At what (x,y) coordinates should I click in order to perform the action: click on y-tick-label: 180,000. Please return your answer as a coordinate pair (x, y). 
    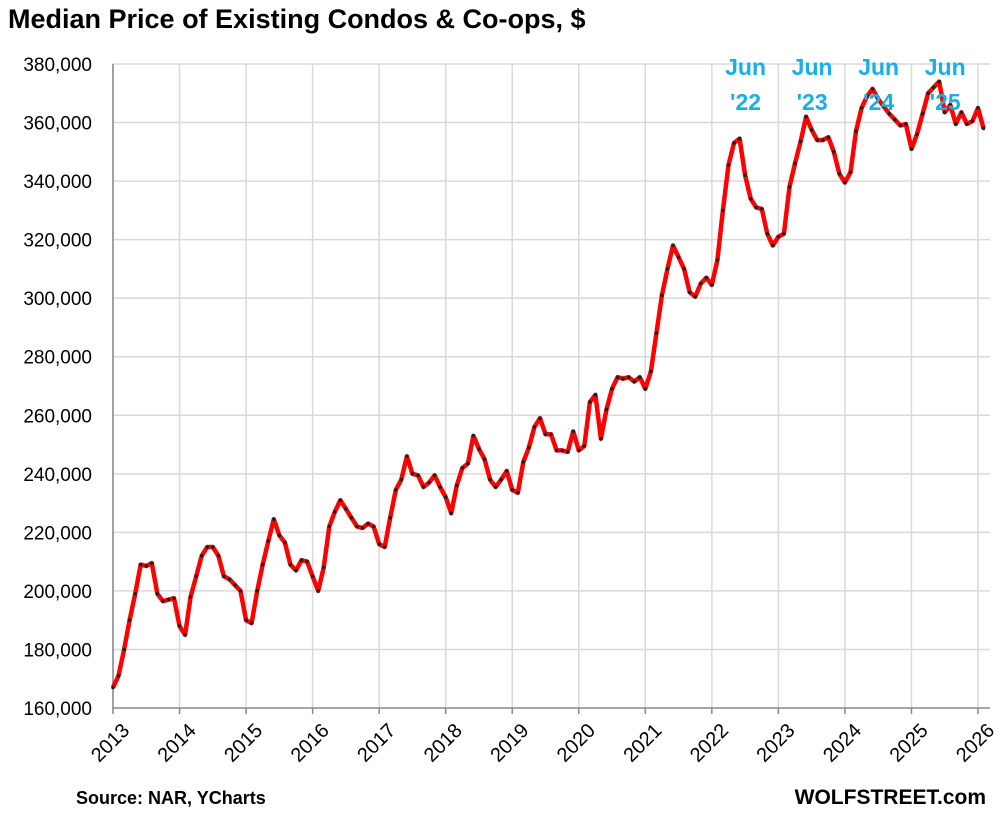
    Looking at the image, I should click on (57, 650).